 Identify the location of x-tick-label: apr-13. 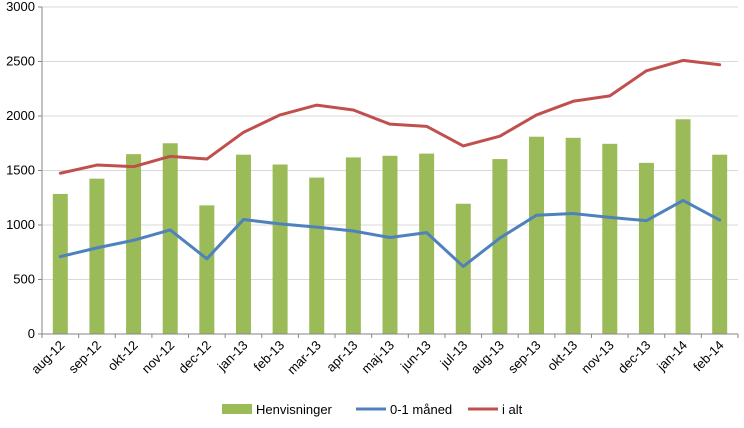
(341, 356).